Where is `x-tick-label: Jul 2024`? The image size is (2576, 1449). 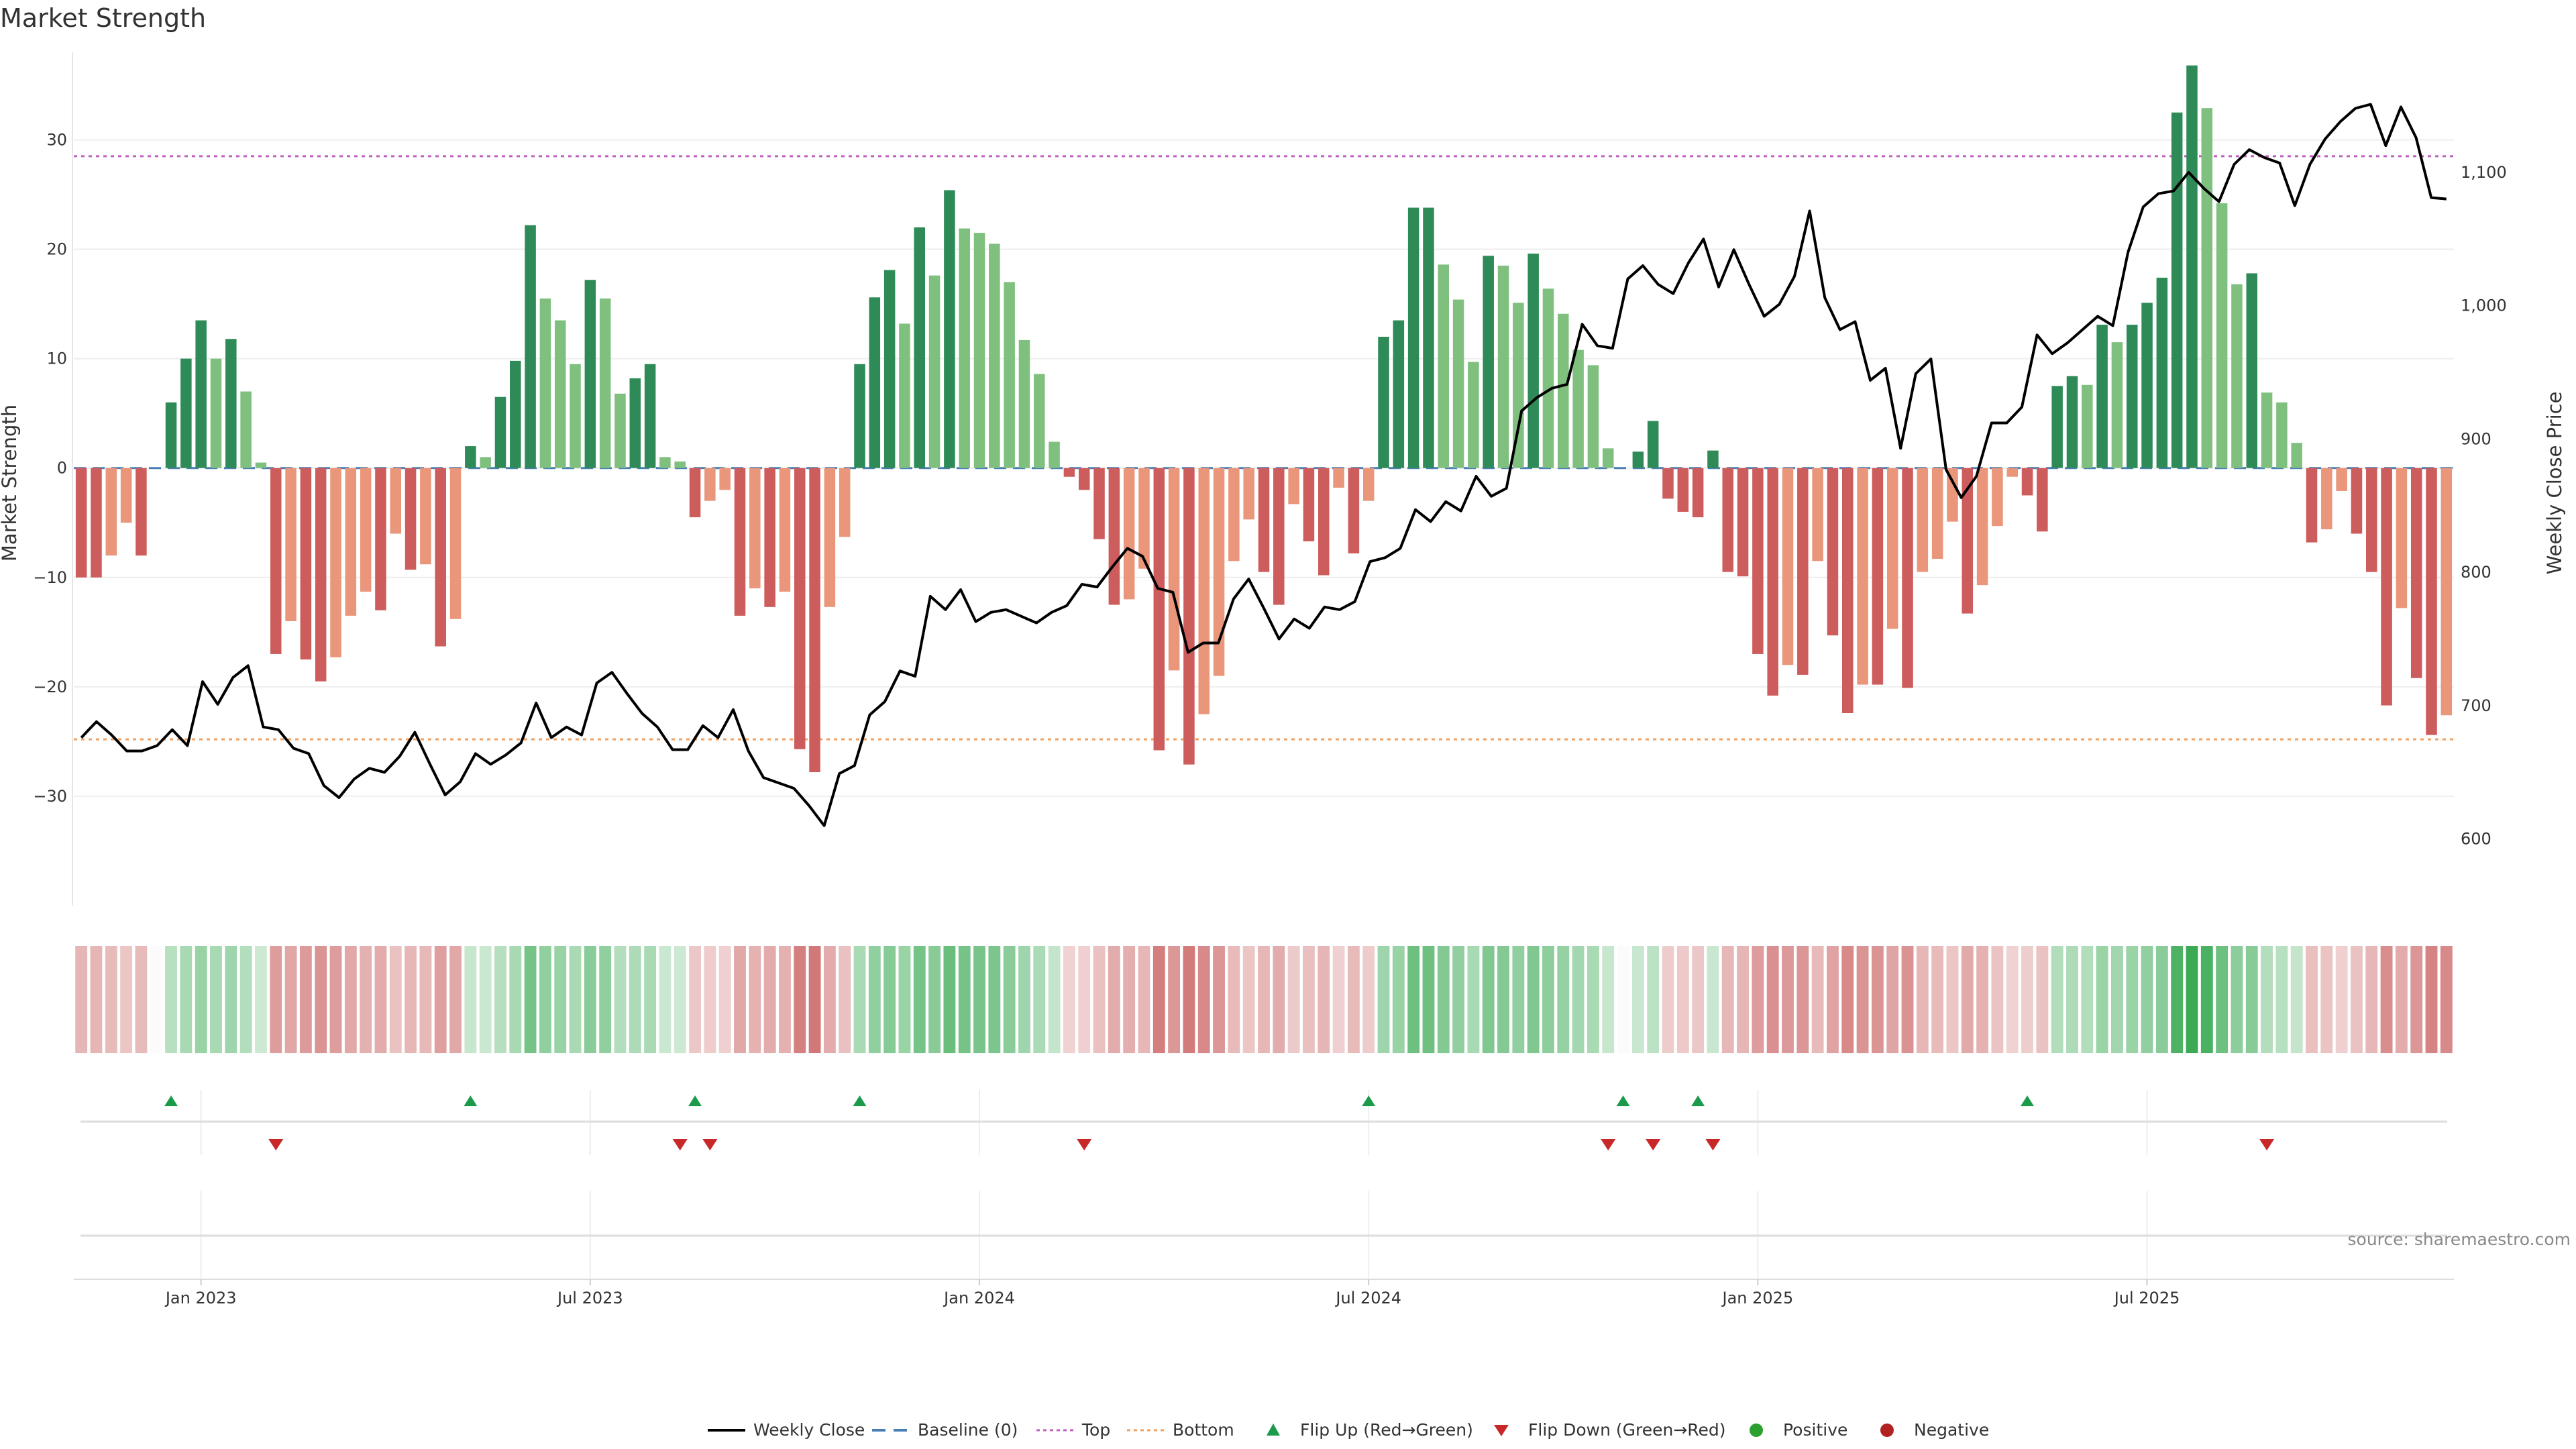
x-tick-label: Jul 2024 is located at coordinates (1367, 1298).